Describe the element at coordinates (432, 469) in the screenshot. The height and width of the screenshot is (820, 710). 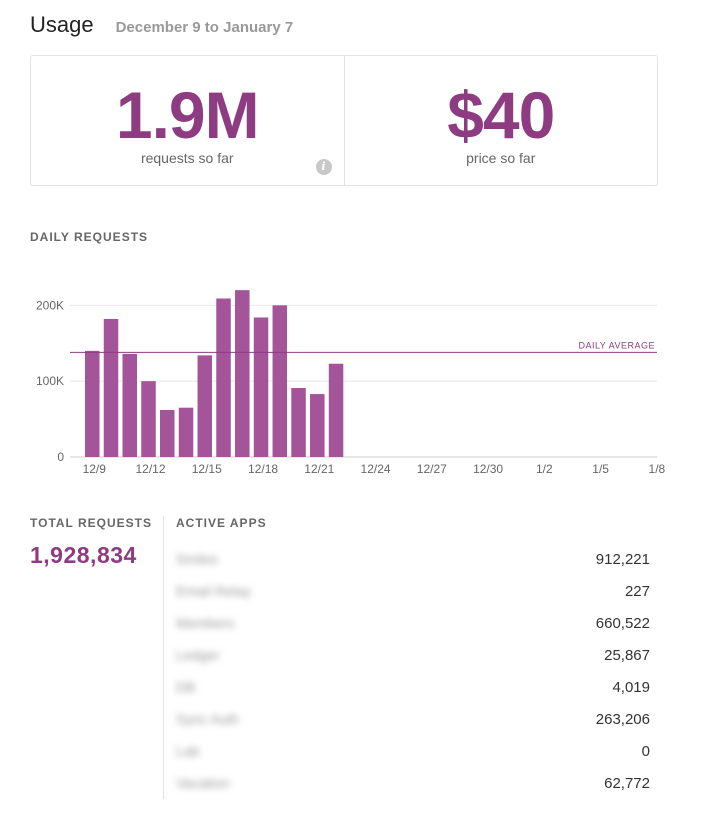
I see `x-tick-label: 12/27` at that location.